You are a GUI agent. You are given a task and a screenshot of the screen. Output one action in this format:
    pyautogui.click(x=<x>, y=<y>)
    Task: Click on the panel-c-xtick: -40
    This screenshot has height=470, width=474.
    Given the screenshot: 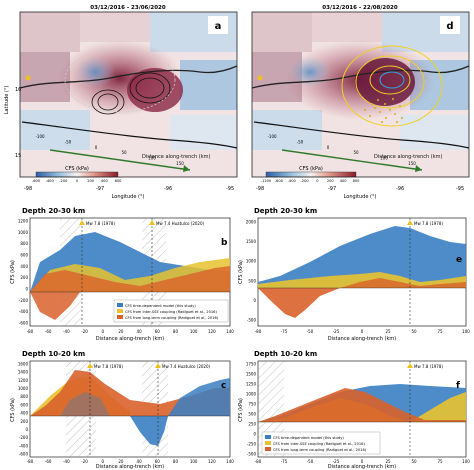 What is the action you would take?
    pyautogui.click(x=66, y=461)
    